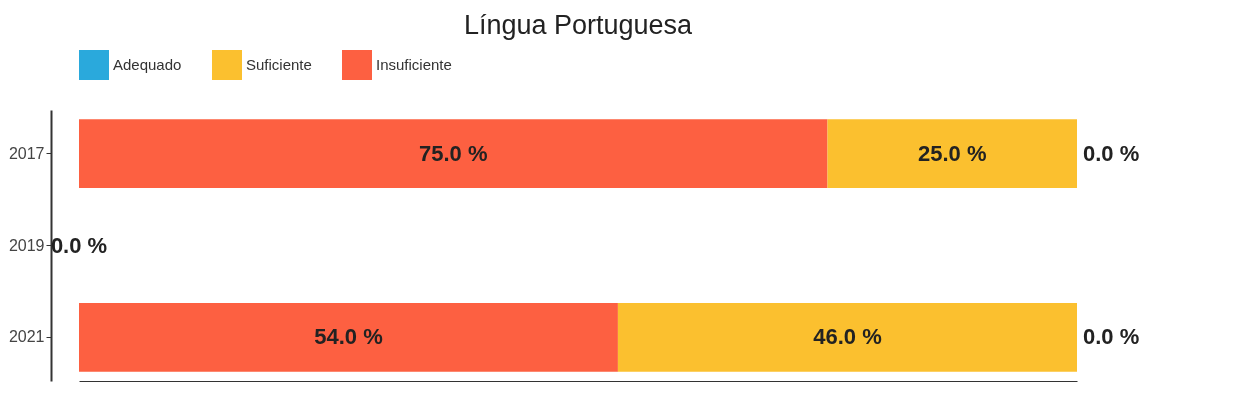 The height and width of the screenshot is (401, 1254). Describe the element at coordinates (847, 337) in the screenshot. I see `data-label: 46.0 %` at that location.